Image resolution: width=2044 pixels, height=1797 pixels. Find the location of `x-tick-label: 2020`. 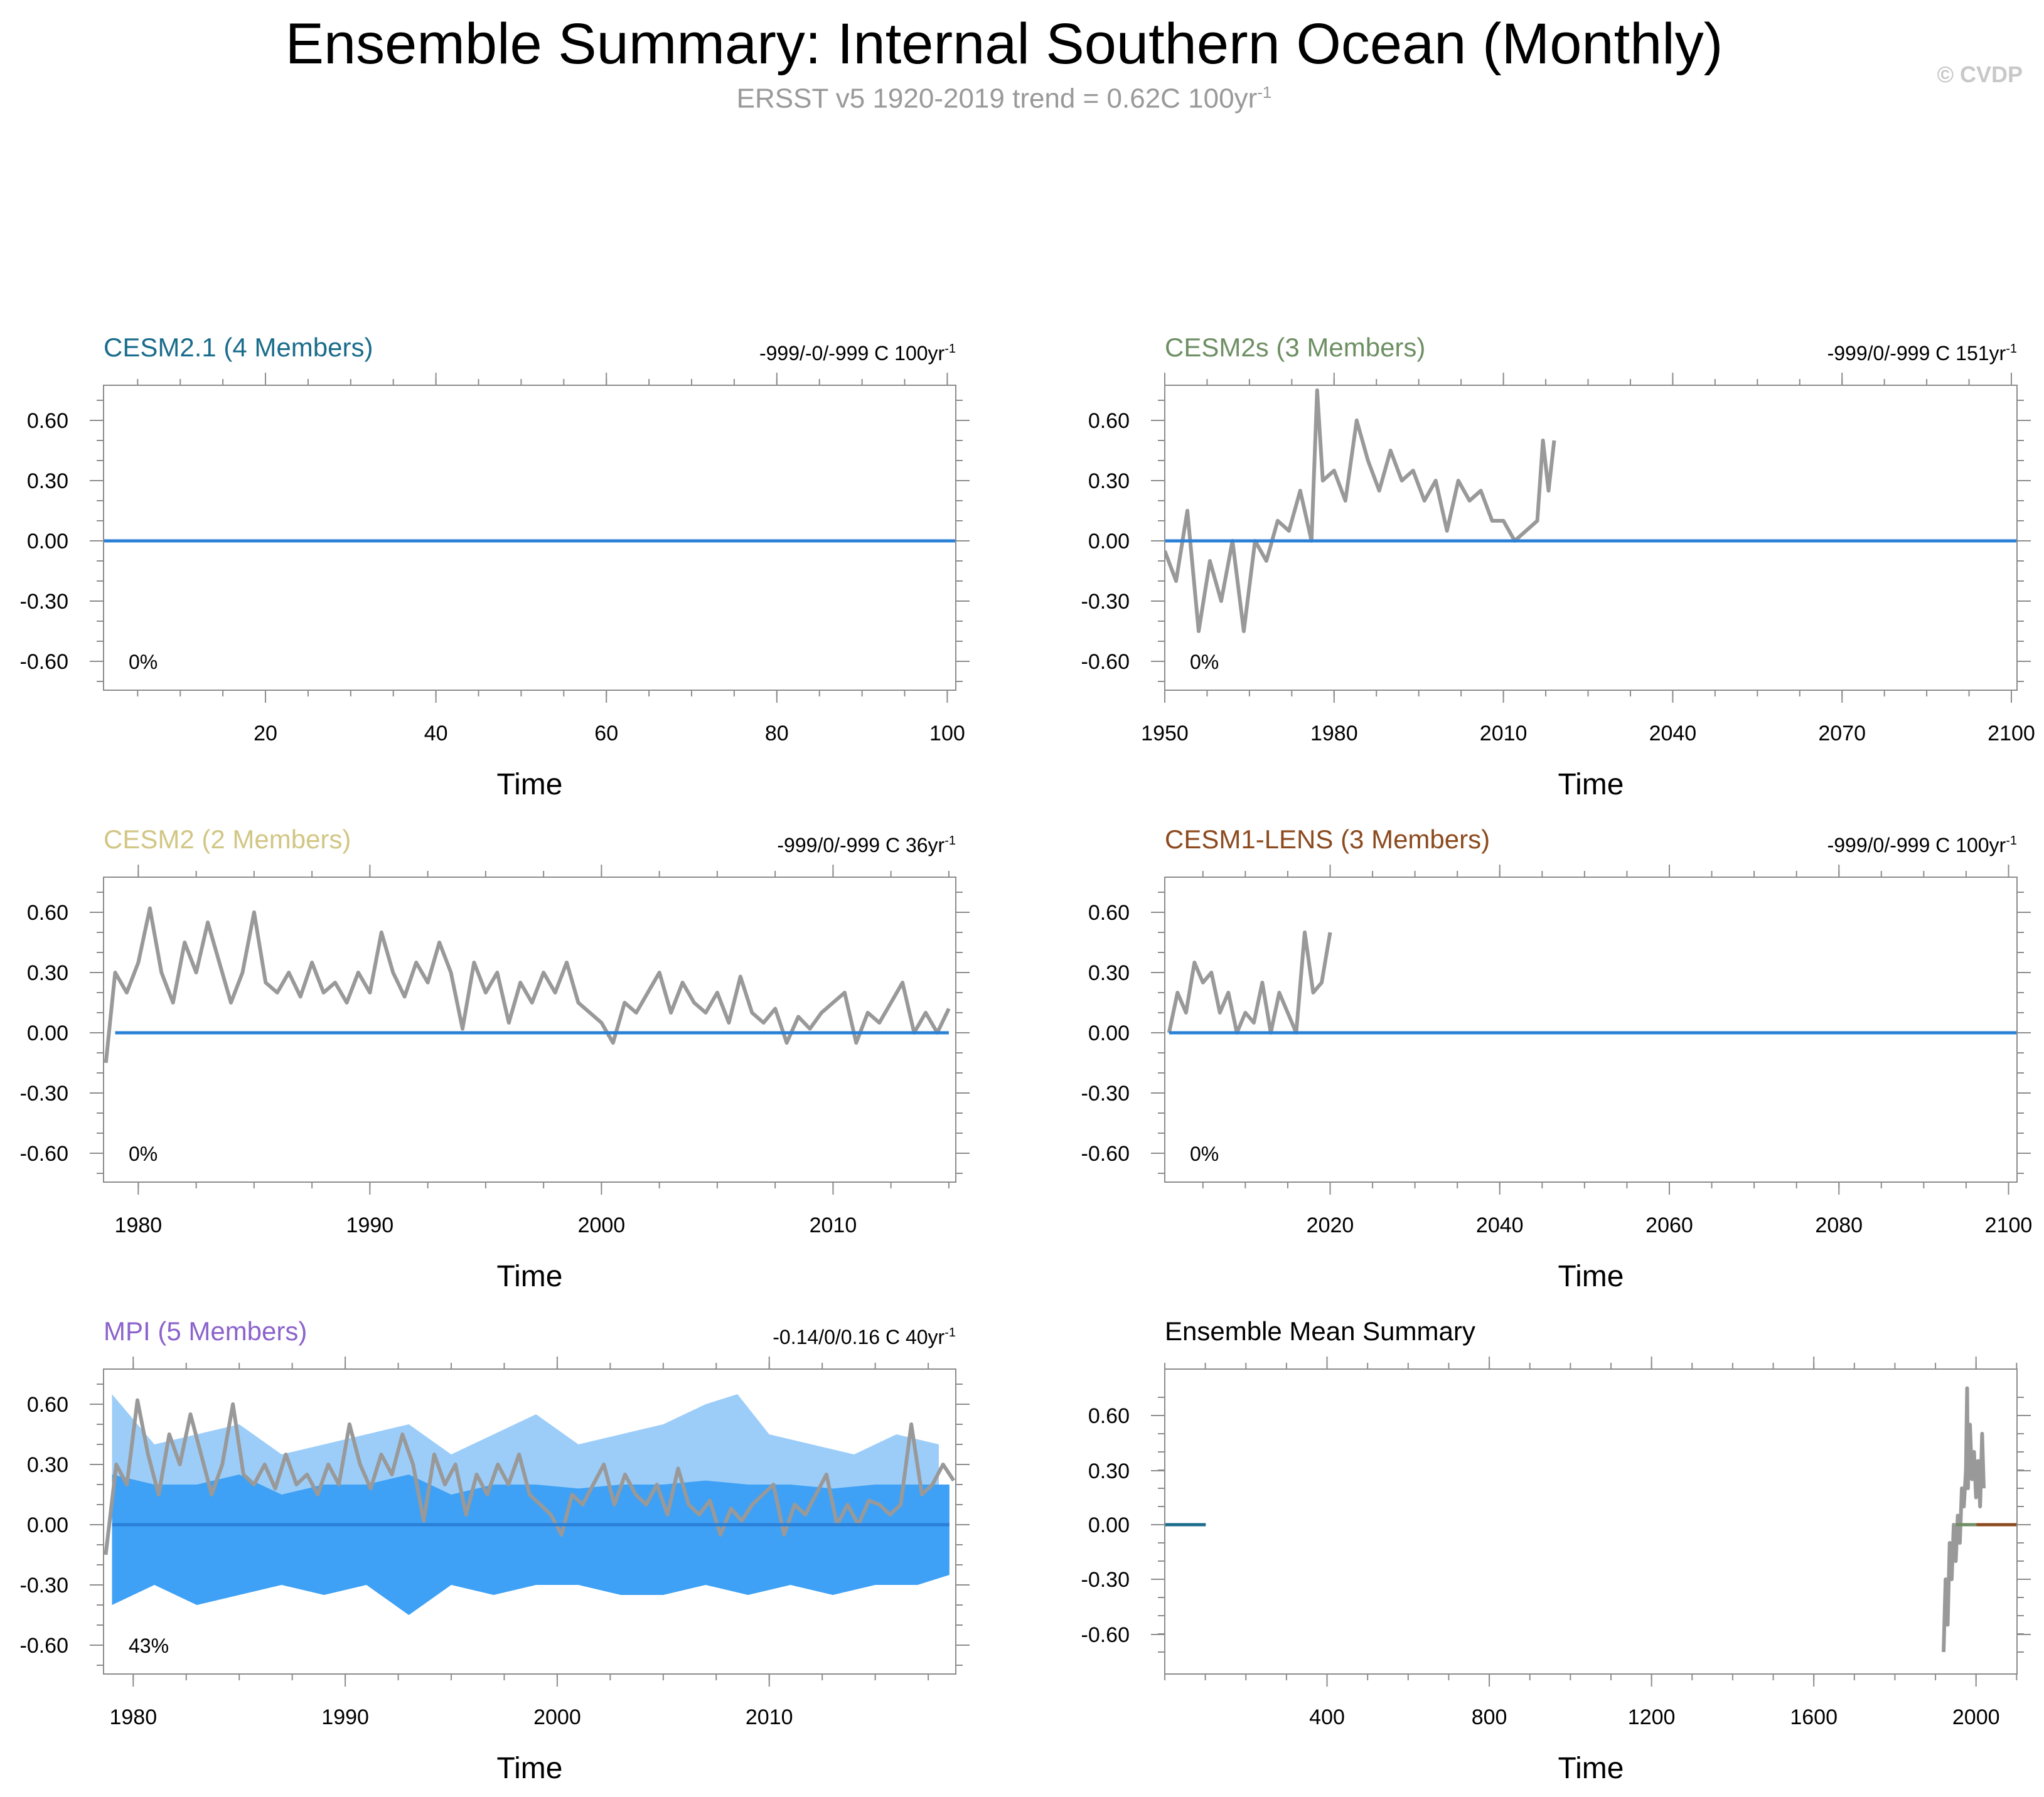

x-tick-label: 2020 is located at coordinates (1331, 1225).